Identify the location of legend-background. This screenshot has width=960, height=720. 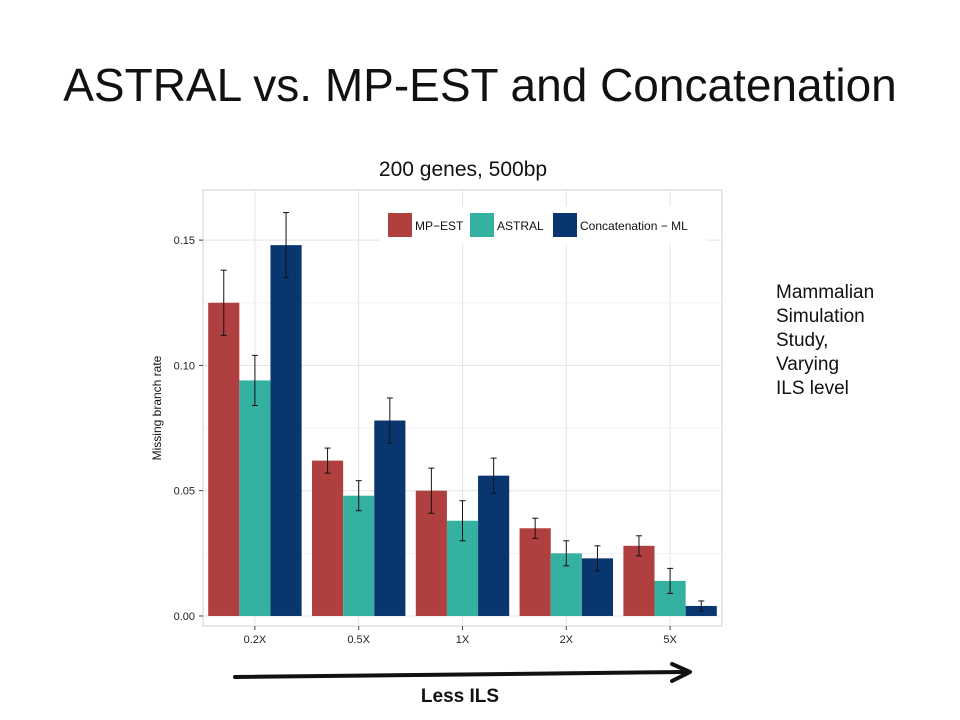
(543, 225).